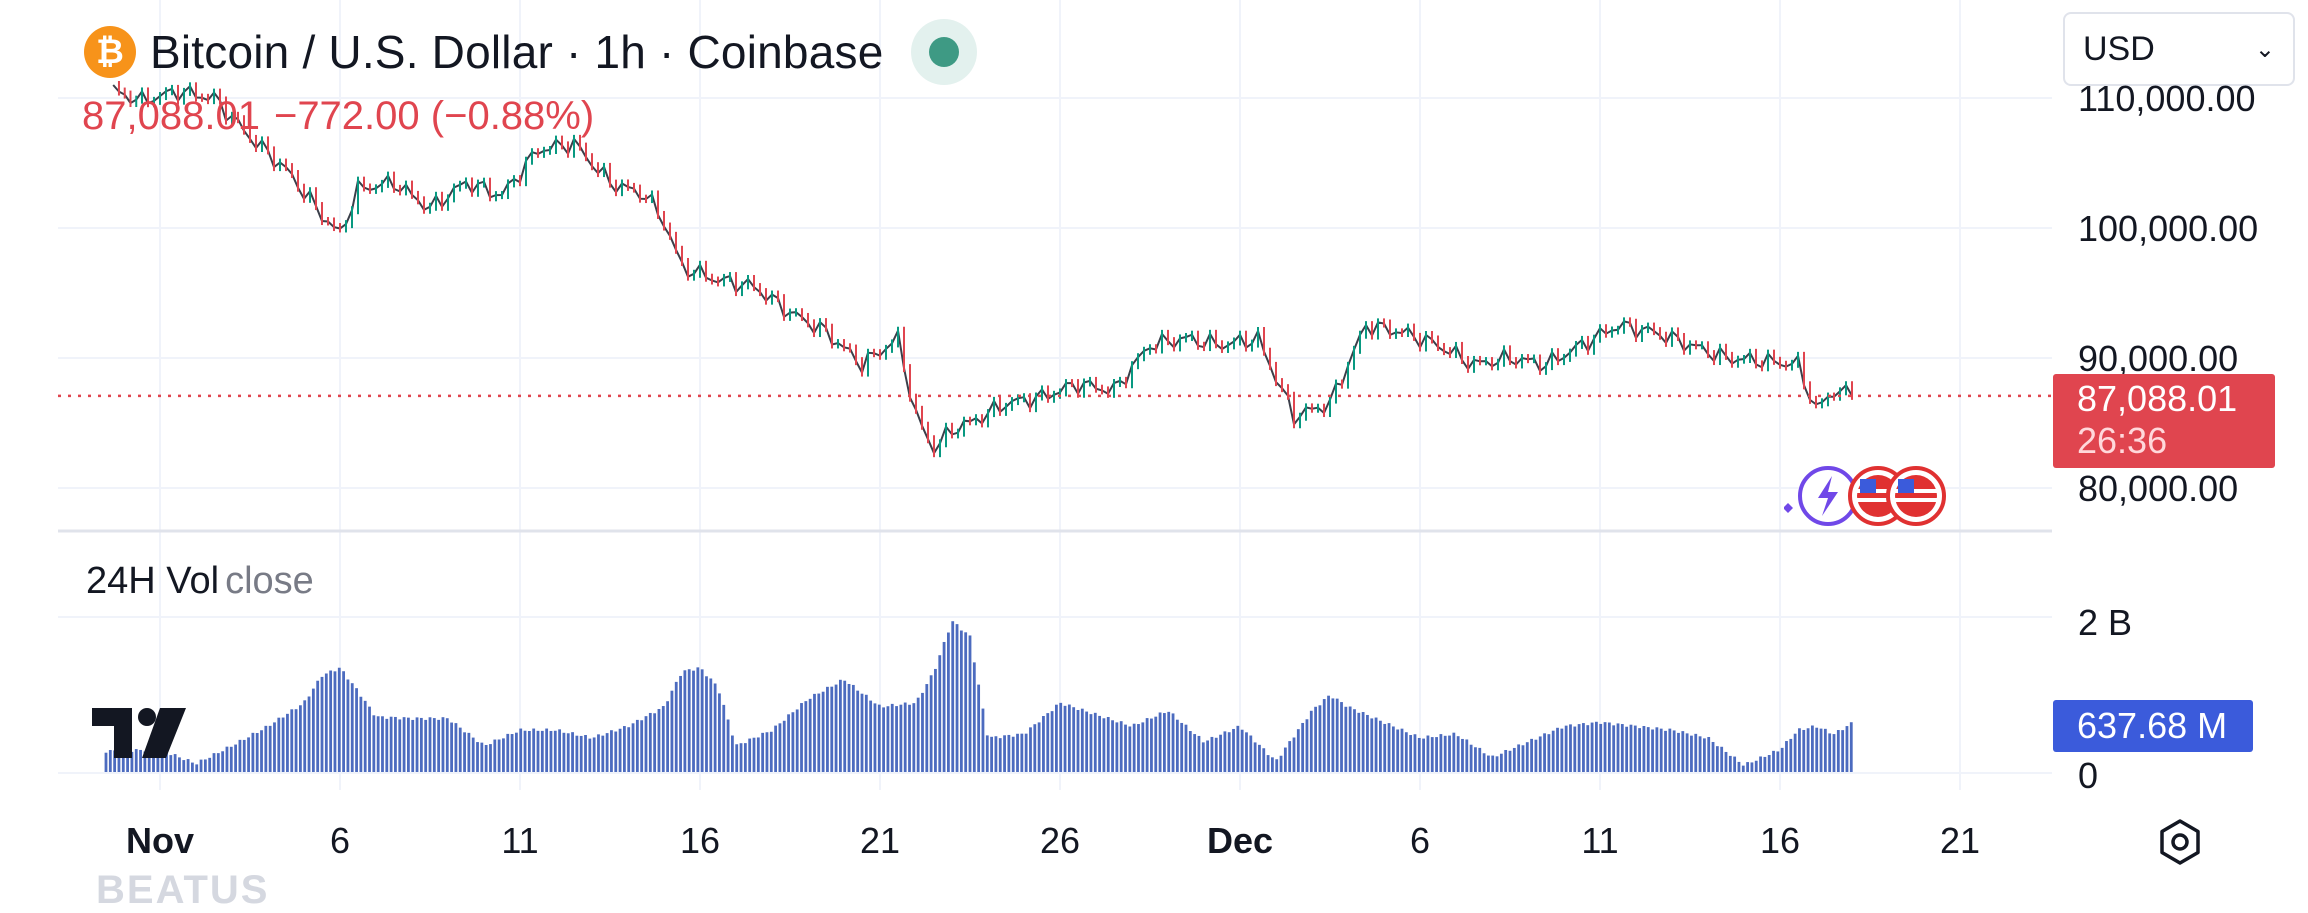 Image resolution: width=2308 pixels, height=913 pixels. What do you see at coordinates (340, 840) in the screenshot?
I see `time-axis-label: 6` at bounding box center [340, 840].